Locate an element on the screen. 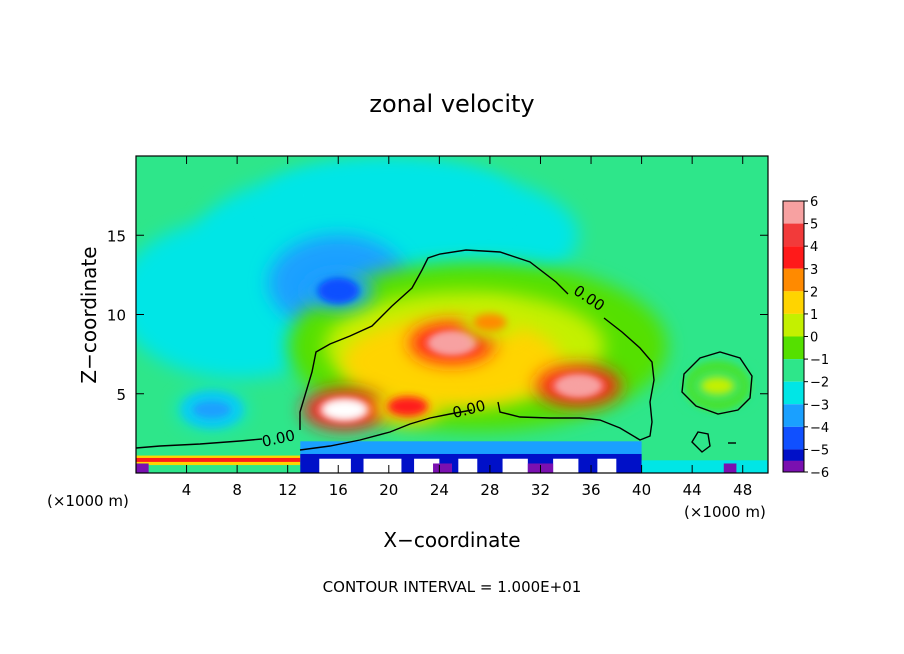 Image resolution: width=904 pixels, height=654 pixels. colorbar-label: 0 is located at coordinates (814, 338).